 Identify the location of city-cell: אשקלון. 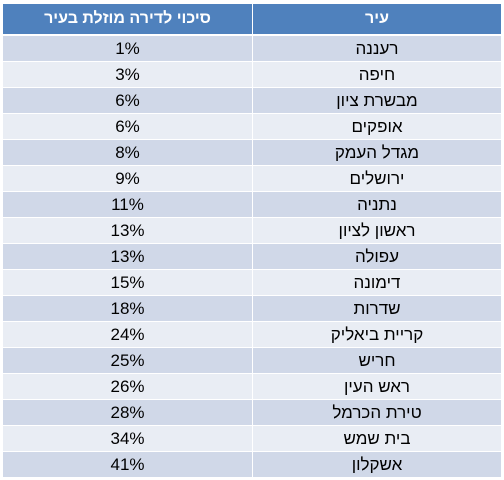
(377, 464).